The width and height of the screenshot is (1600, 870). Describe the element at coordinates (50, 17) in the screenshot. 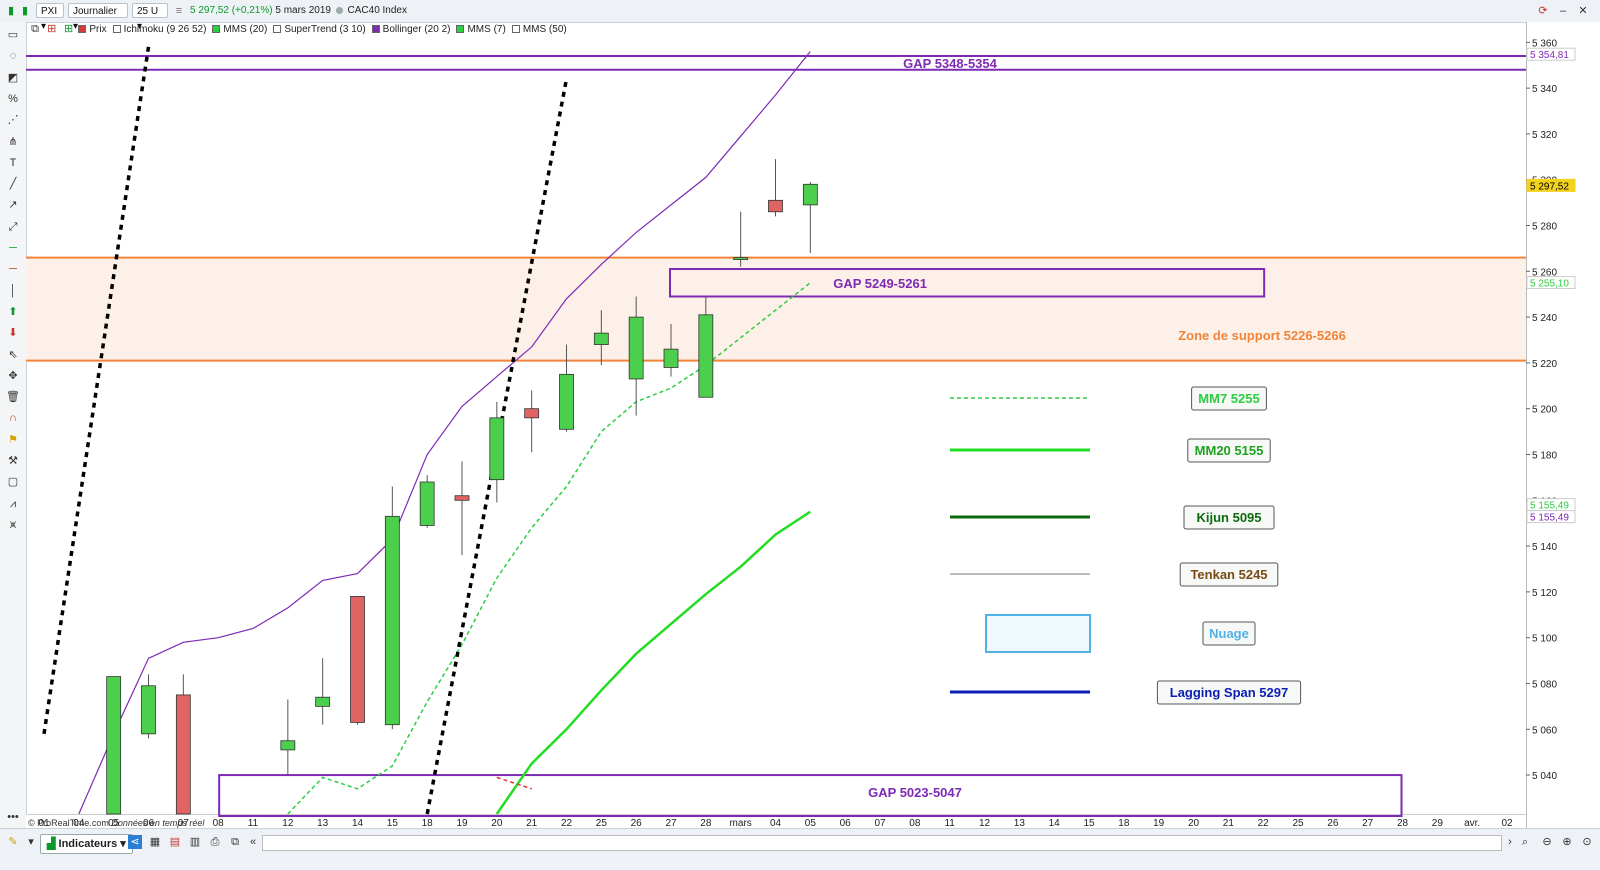

I see `ticker-select: PXI ▾` at that location.